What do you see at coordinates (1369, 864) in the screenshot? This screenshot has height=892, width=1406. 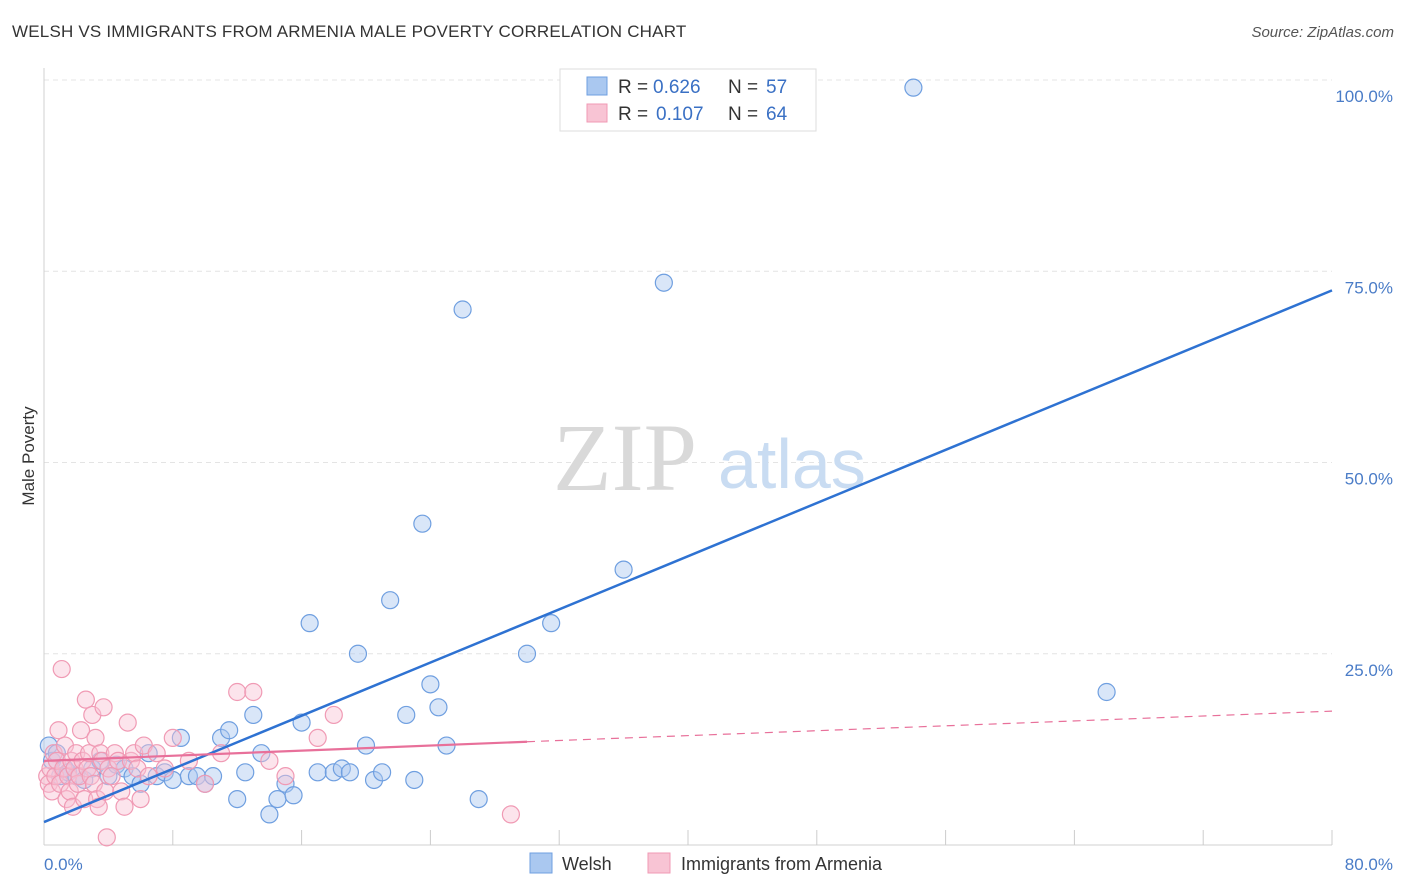 I see `x-tick-label: 80.0%` at bounding box center [1369, 864].